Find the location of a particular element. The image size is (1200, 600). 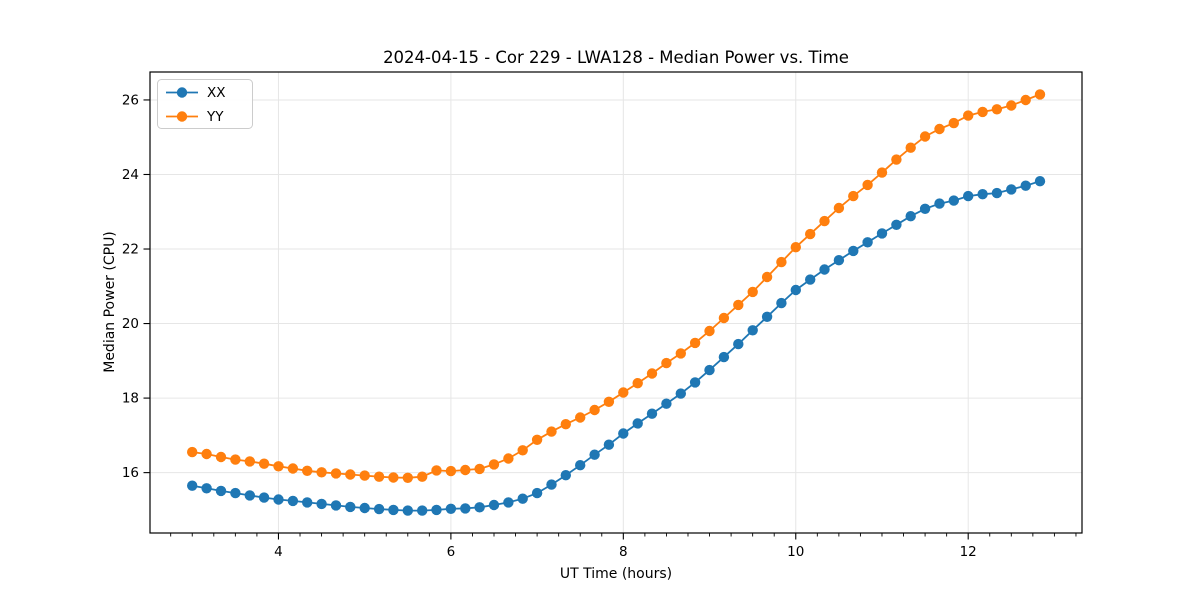

x-axis: 4 6 8 10 12 is located at coordinates (623, 546).